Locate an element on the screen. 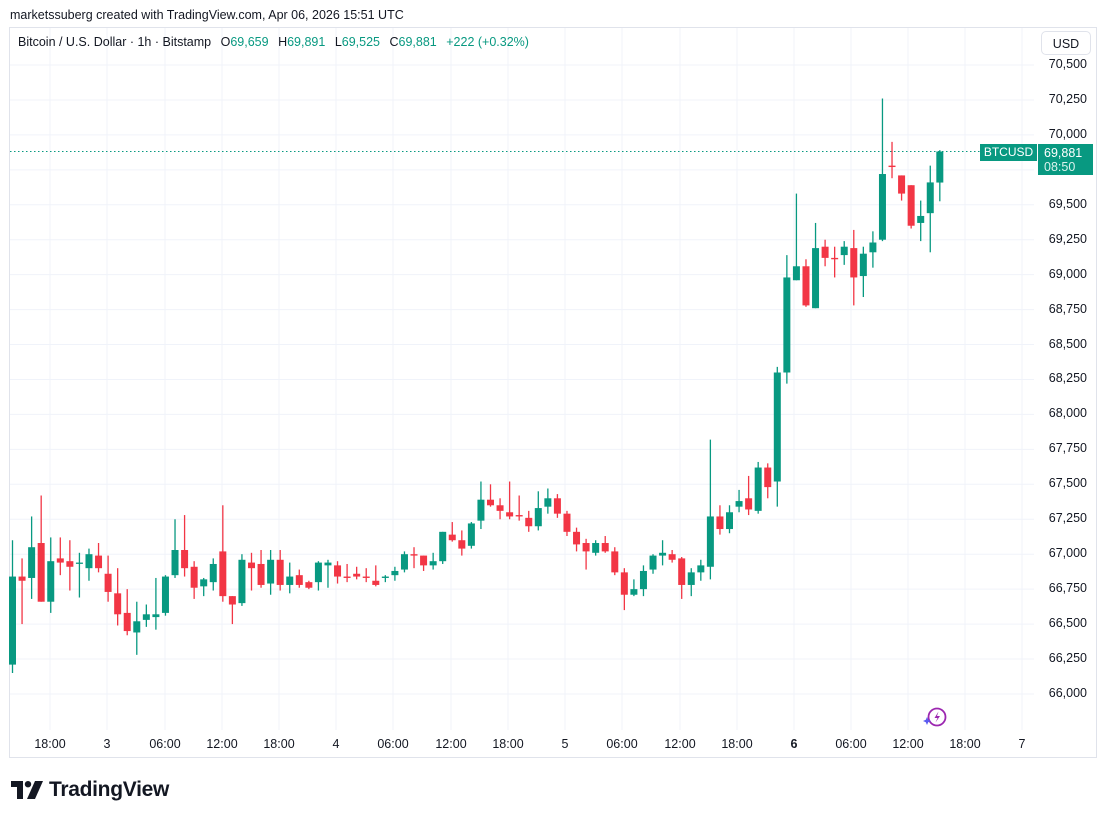 Image resolution: width=1107 pixels, height=818 pixels. price-tick-label: 66,500 is located at coordinates (1067, 623).